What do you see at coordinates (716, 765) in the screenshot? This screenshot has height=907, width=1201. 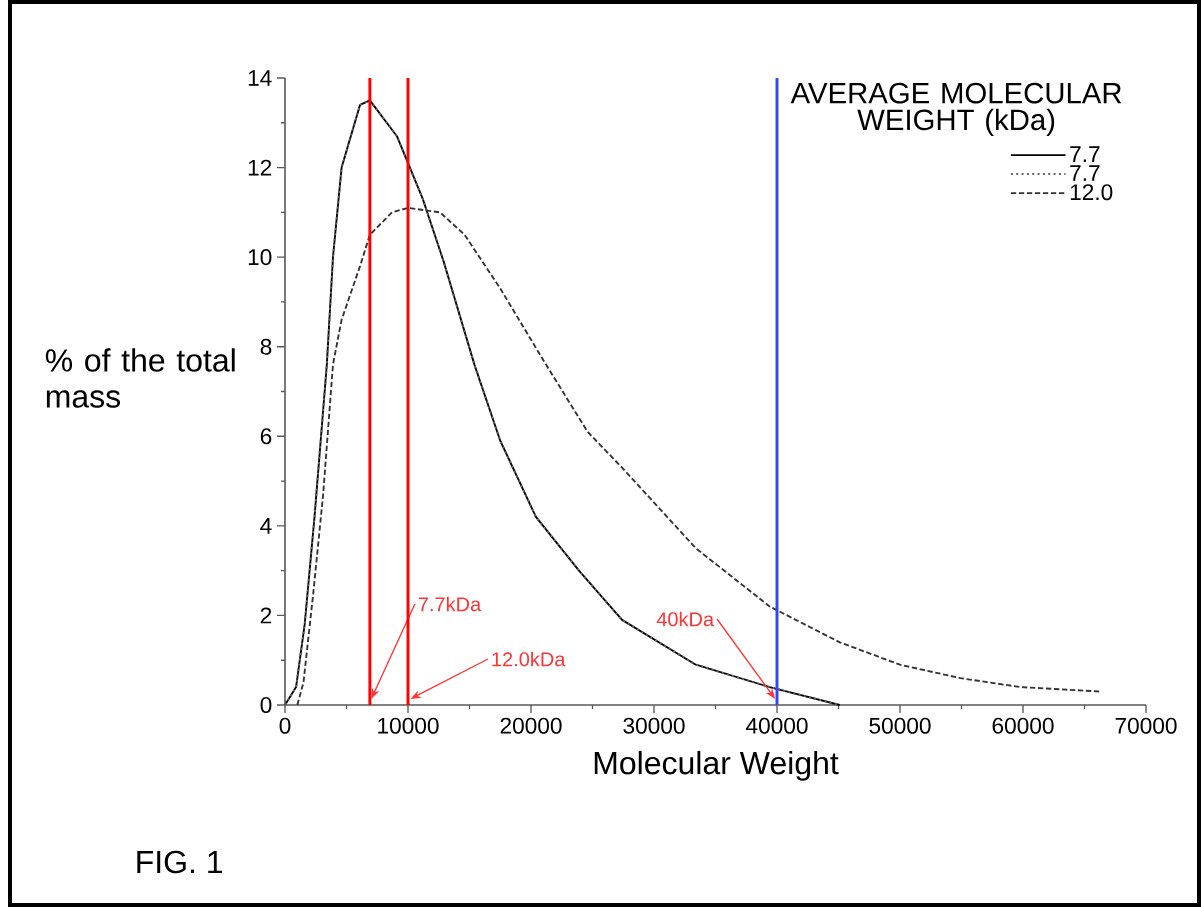 I see `x-axis-title: Molecular Weight` at bounding box center [716, 765].